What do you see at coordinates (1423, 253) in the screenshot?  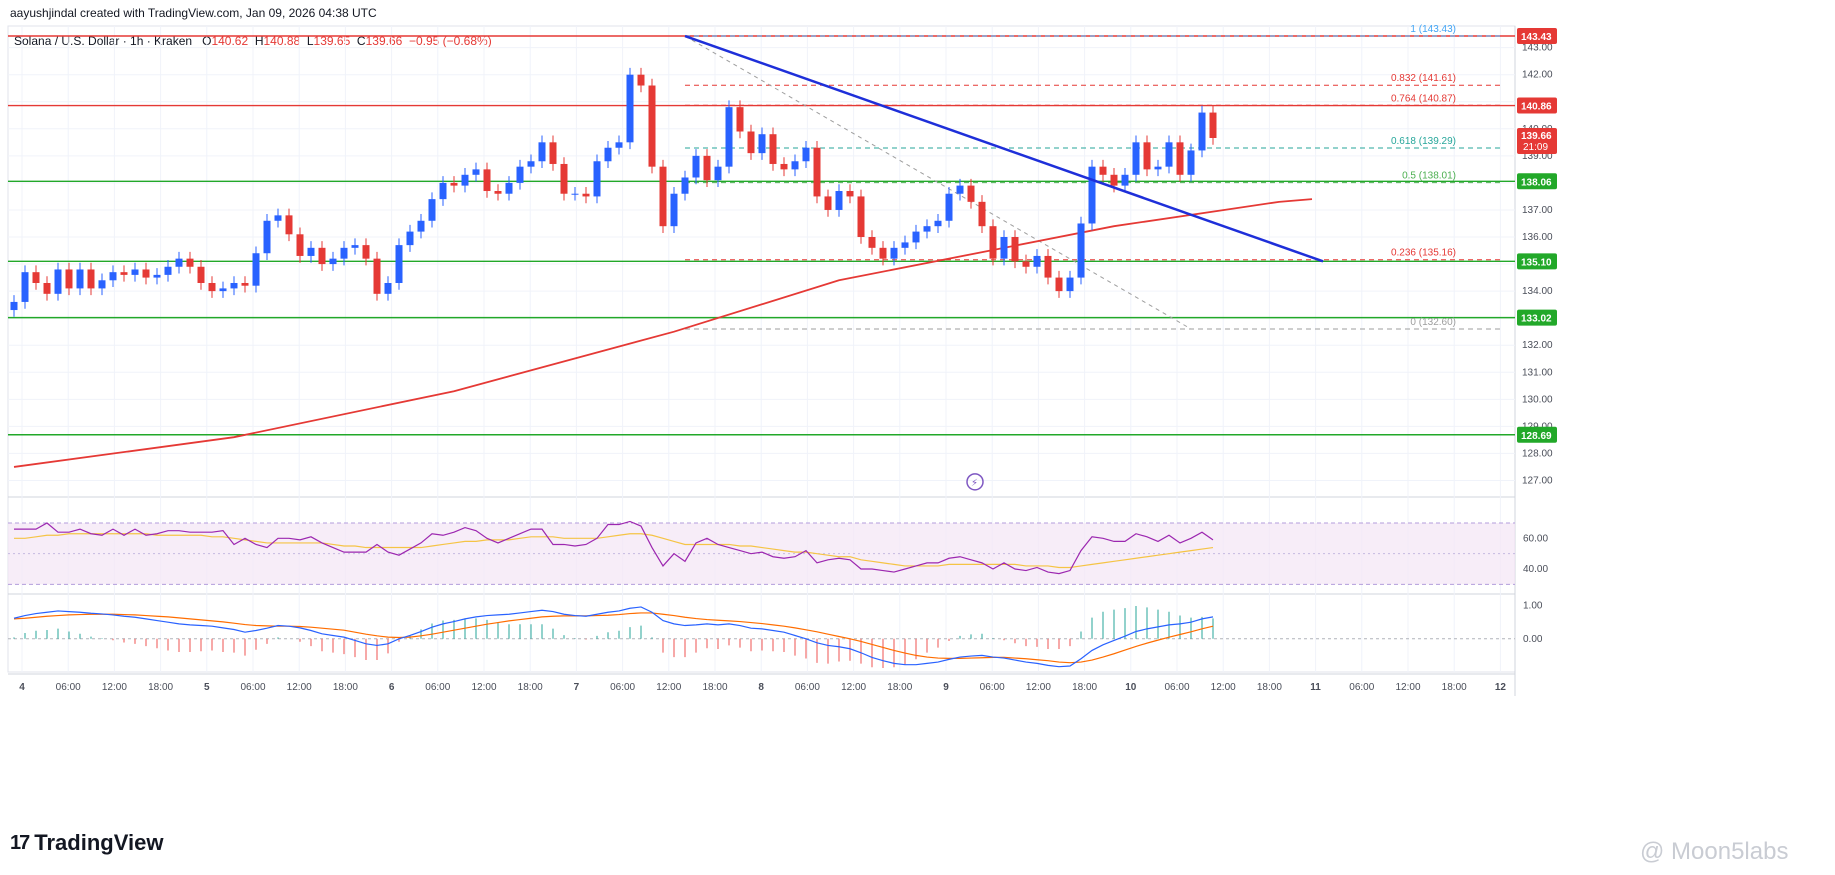 I see `fib-label-0.236: 0.236 (135.16)` at bounding box center [1423, 253].